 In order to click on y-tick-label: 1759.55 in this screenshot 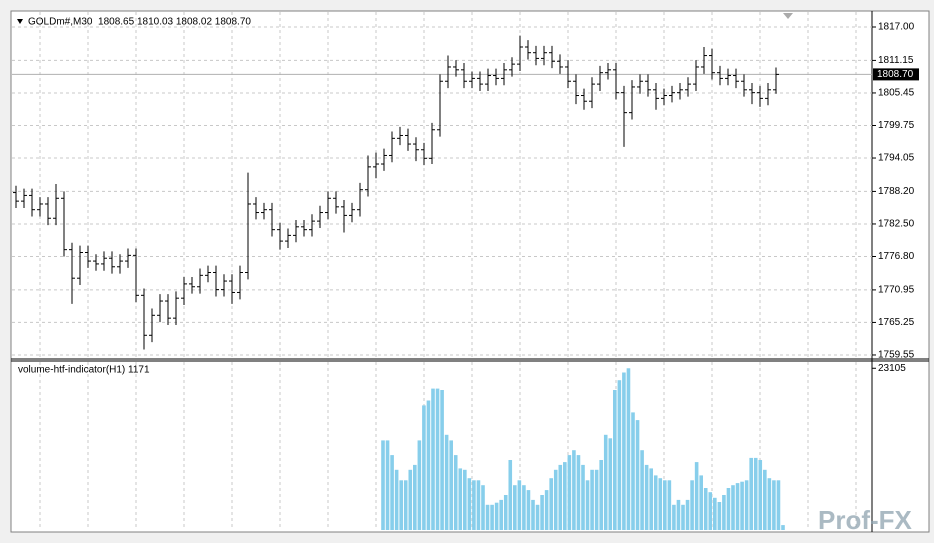, I will do `click(896, 355)`.